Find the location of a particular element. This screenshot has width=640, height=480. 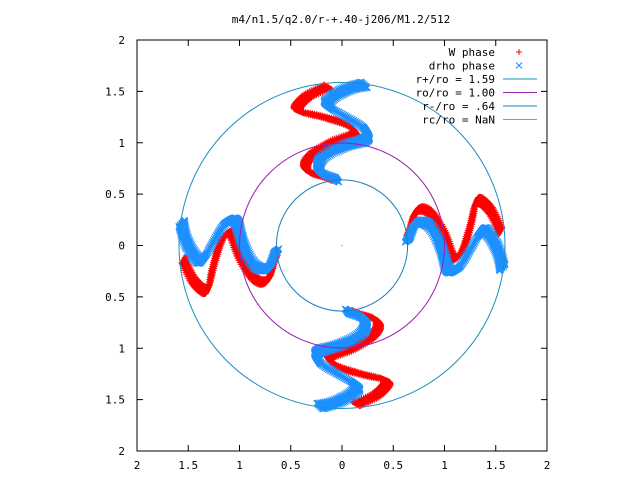

chart-title: m4/n1.5/q2.0/r-+.40-j206/M1.2/512 is located at coordinates (341, 19).